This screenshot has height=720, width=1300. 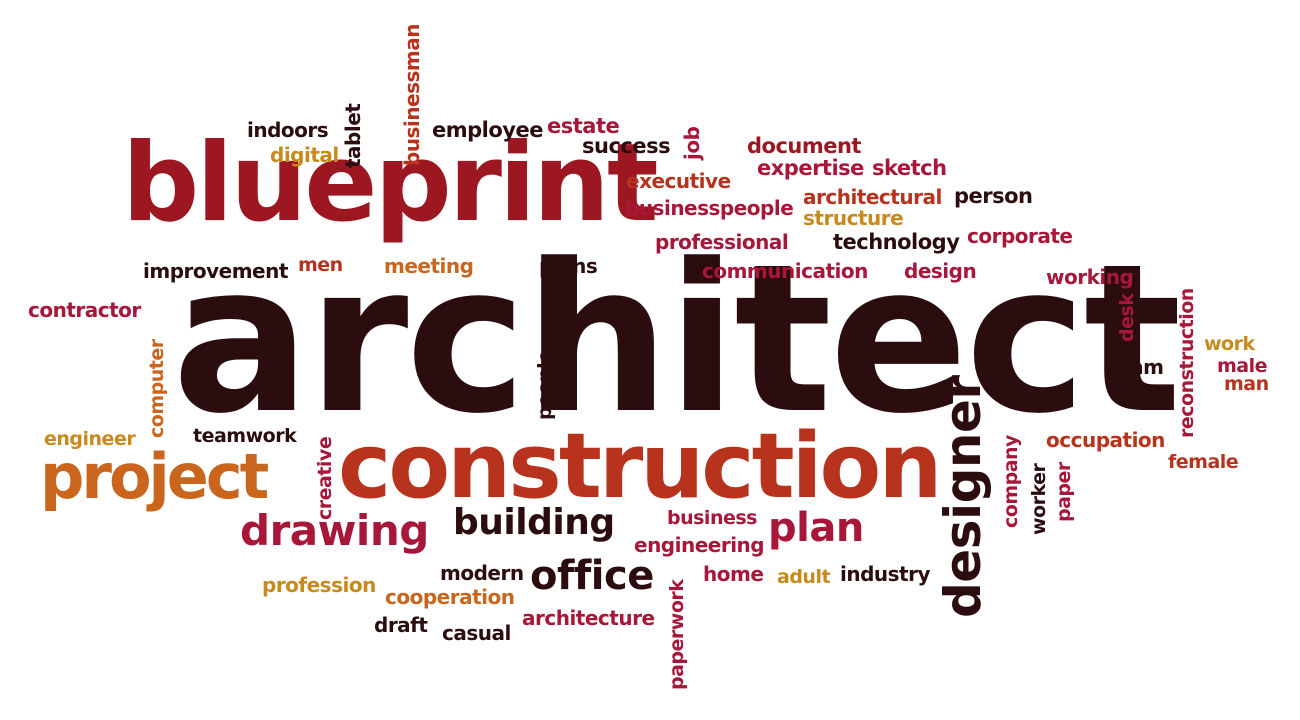 What do you see at coordinates (1090, 277) in the screenshot?
I see `word-working: working` at bounding box center [1090, 277].